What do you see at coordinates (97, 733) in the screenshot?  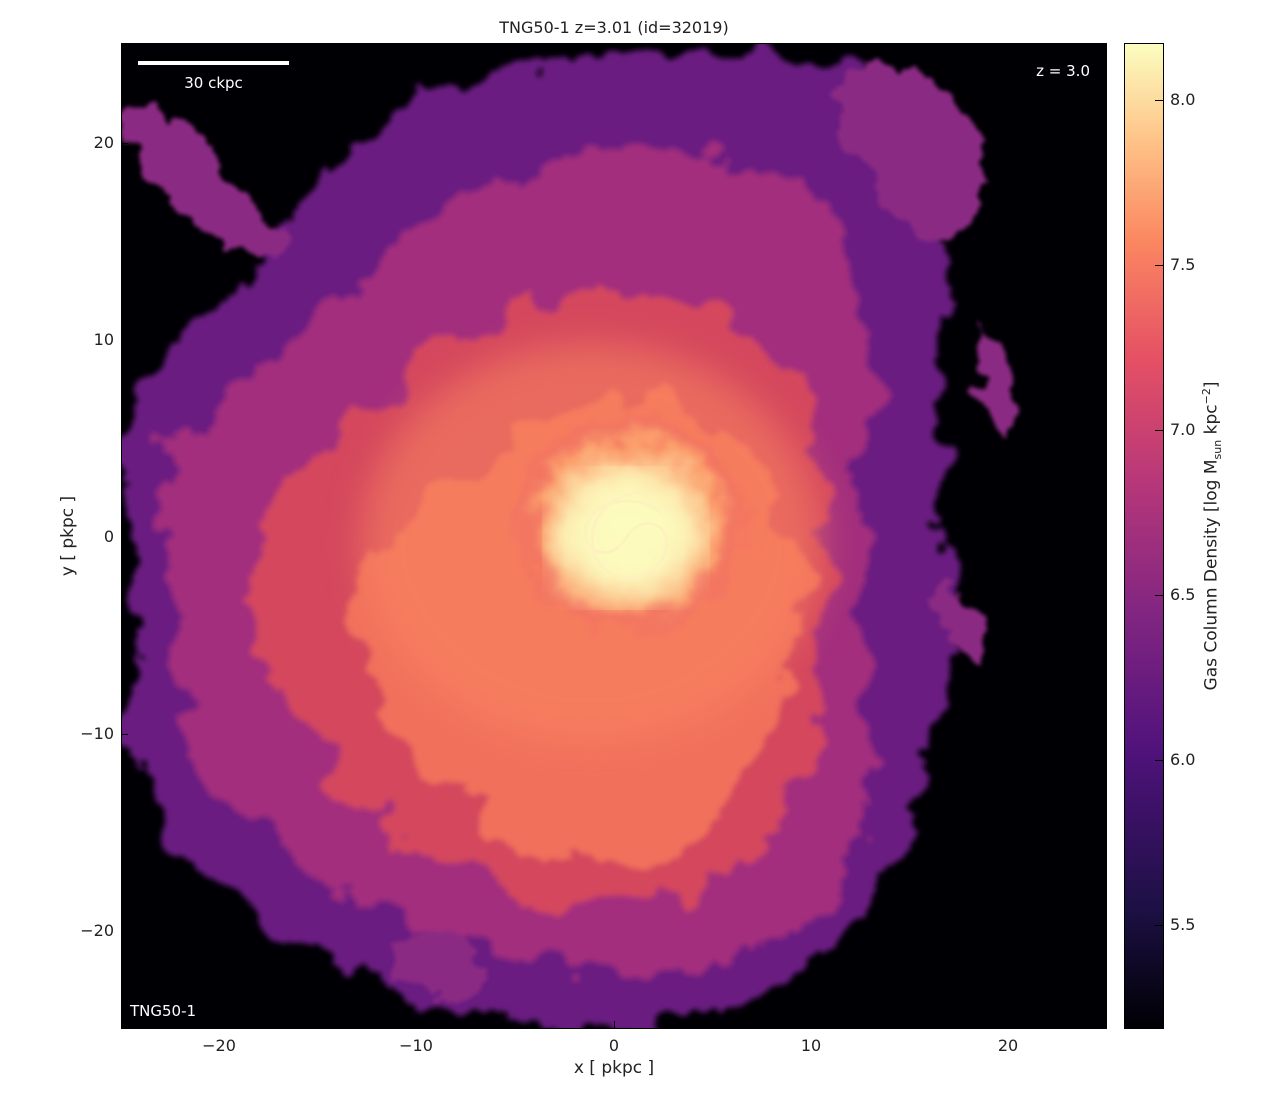 I see `y-tick-label: −10` at bounding box center [97, 733].